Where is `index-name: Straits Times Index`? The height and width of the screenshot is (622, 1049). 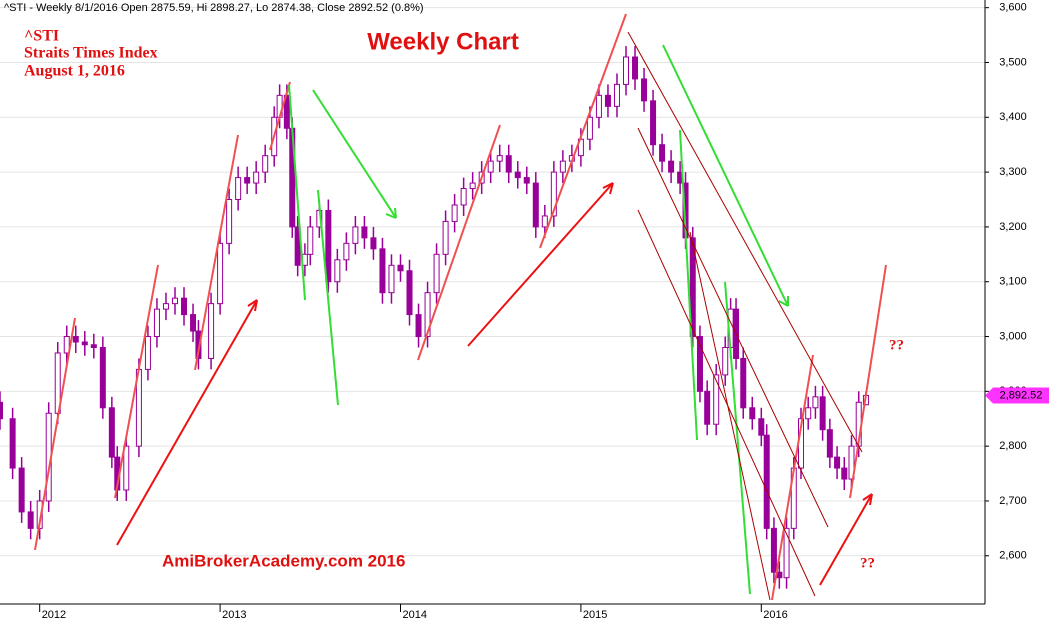 index-name: Straits Times Index is located at coordinates (91, 53).